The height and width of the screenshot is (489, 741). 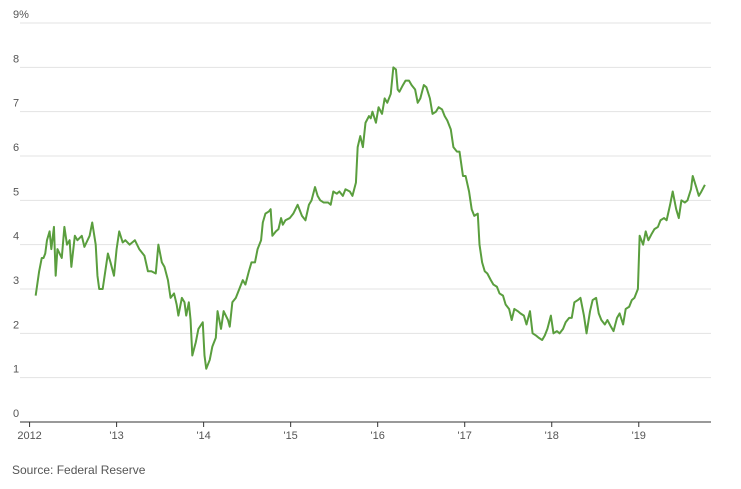 I want to click on x-tick-label: 2012, so click(x=29, y=436).